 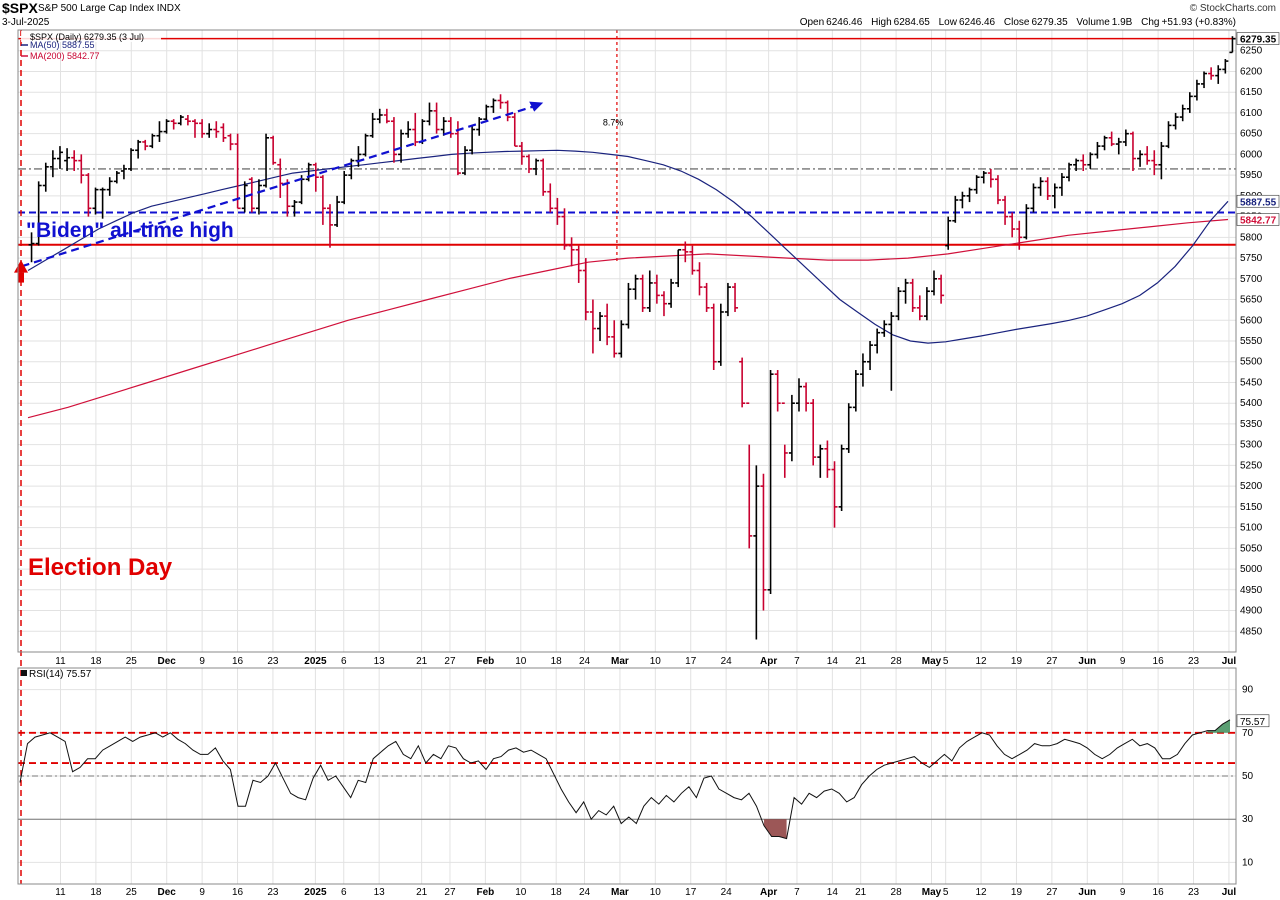 What do you see at coordinates (932, 892) in the screenshot?
I see `x-tick-label: May` at bounding box center [932, 892].